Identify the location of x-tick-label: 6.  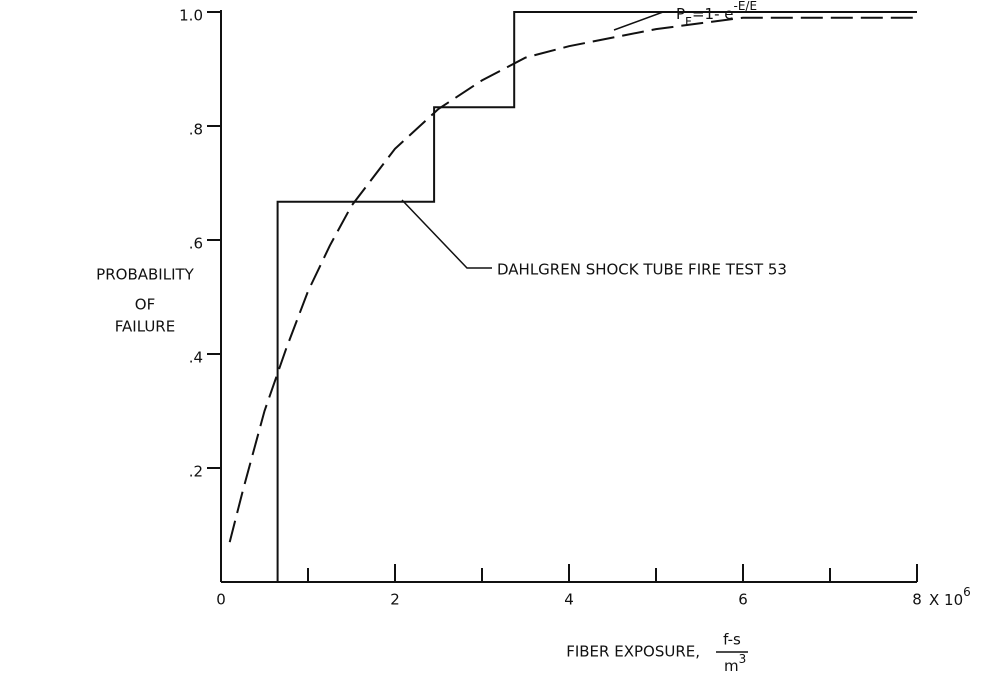
(743, 600).